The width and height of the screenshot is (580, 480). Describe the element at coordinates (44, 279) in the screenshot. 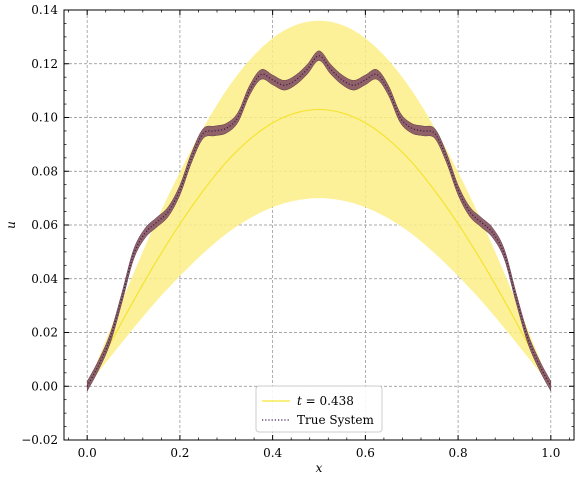

I see `y-tick-label: 0.04` at that location.